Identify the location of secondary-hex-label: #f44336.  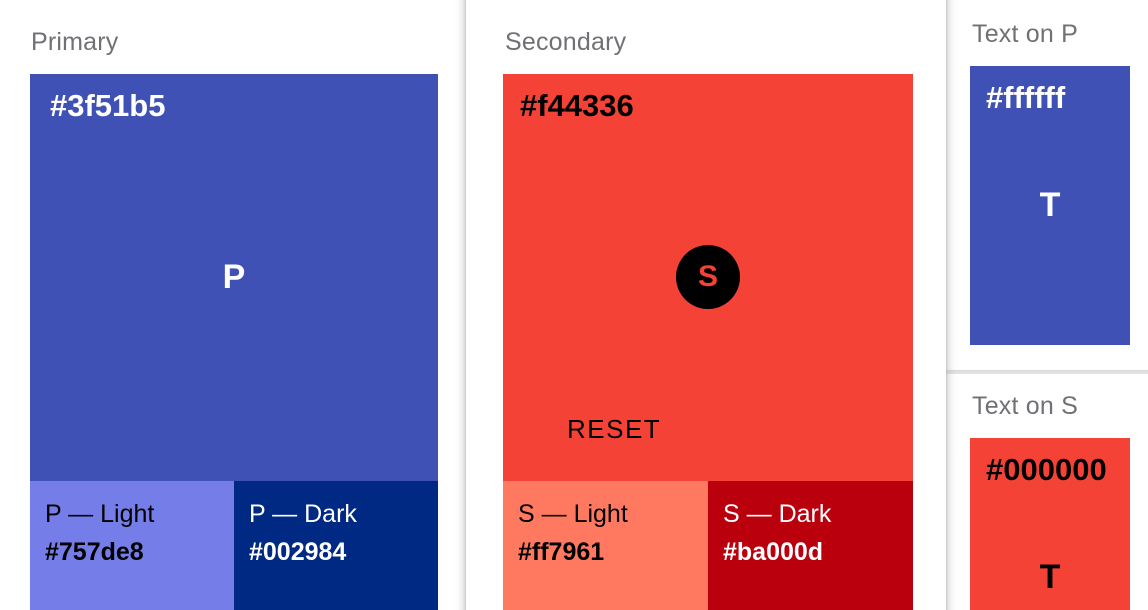
(577, 105).